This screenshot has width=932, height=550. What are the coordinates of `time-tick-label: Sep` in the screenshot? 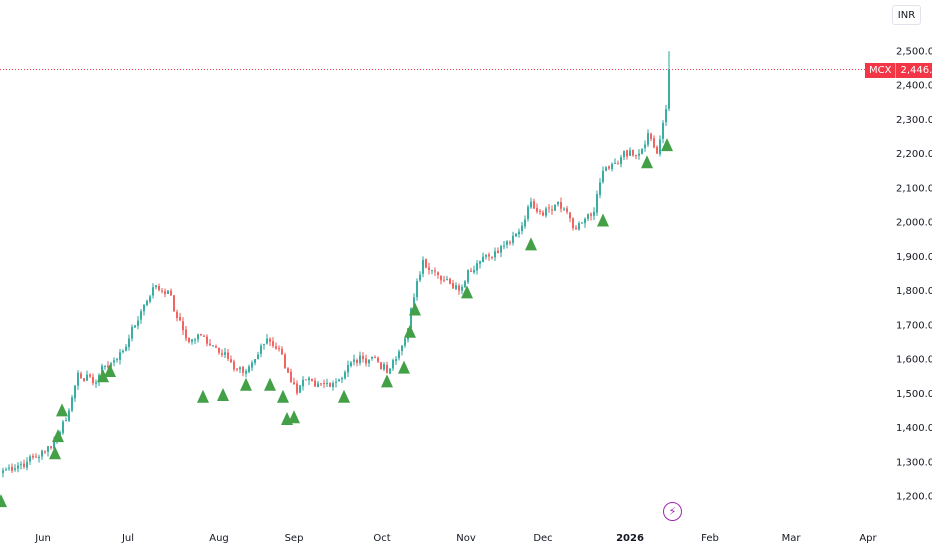 It's located at (294, 538).